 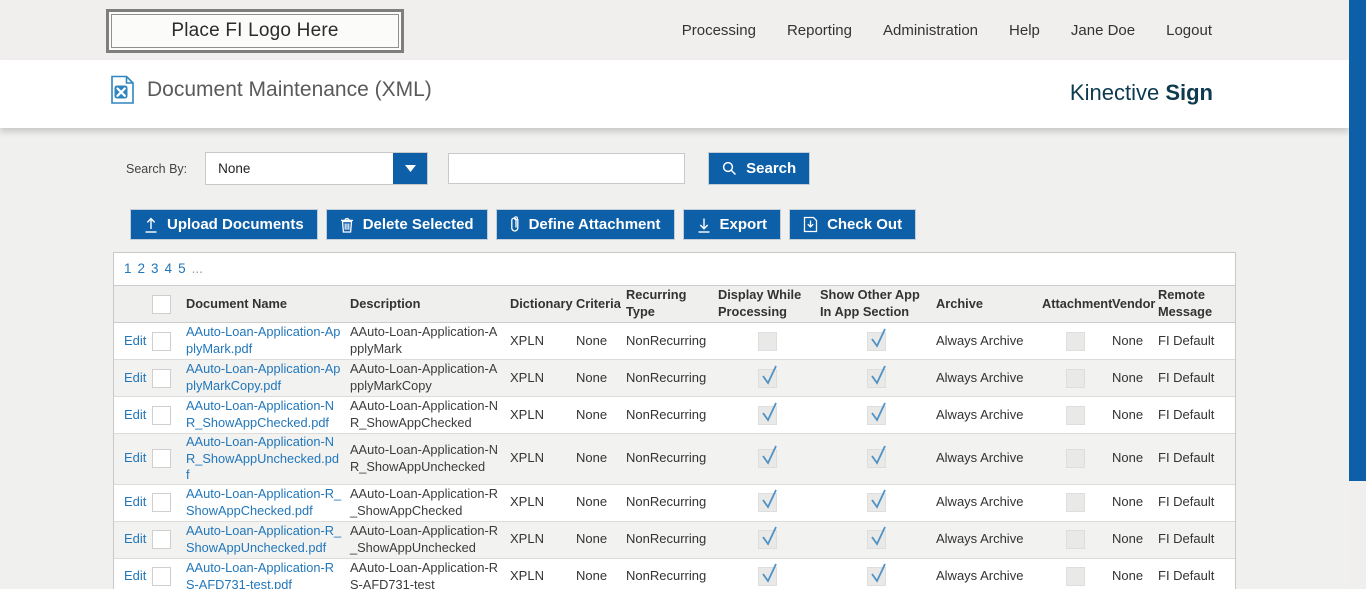 What do you see at coordinates (182, 268) in the screenshot?
I see `page-link-5: 5` at bounding box center [182, 268].